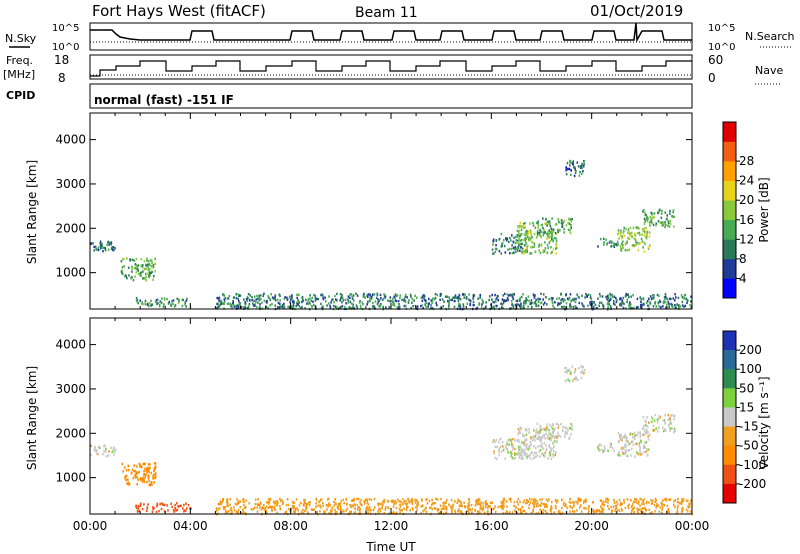 This screenshot has height=554, width=800. Describe the element at coordinates (721, 47) in the screenshot. I see `noise-tick-bottom-right: 10^0` at that location.